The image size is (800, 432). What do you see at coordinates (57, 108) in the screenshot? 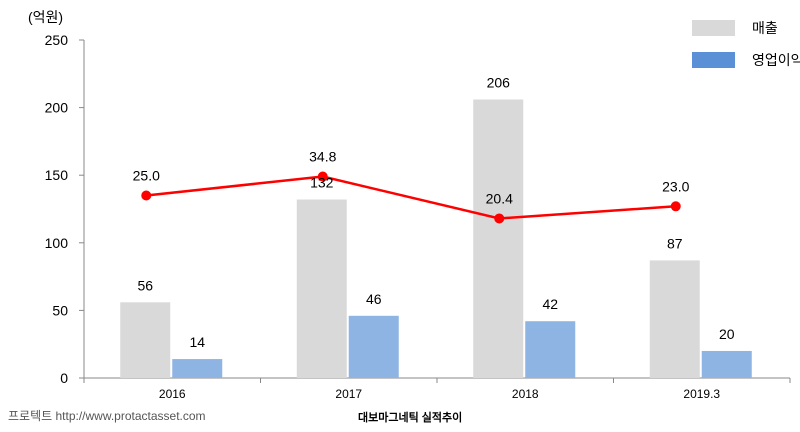
I see `y-tick-label: 200` at bounding box center [57, 108].